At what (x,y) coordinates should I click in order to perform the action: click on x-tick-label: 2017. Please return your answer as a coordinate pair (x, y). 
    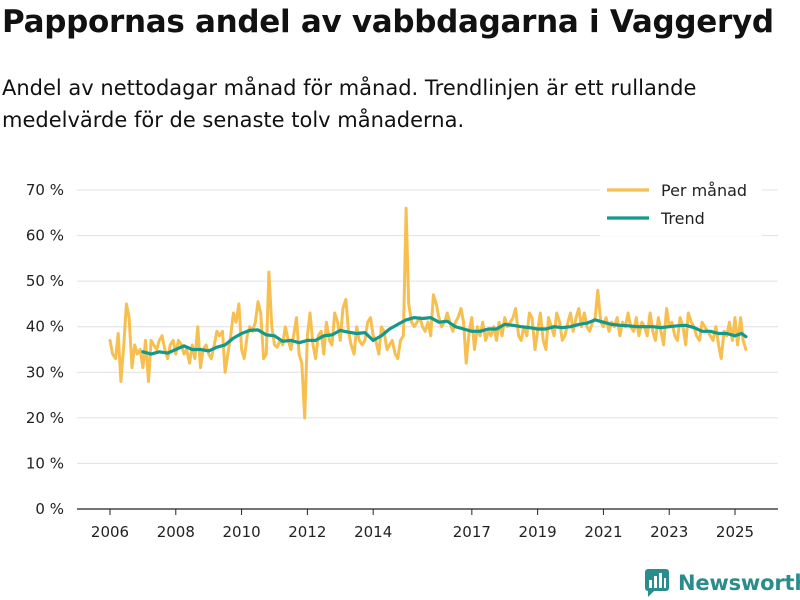
    Looking at the image, I should click on (472, 532).